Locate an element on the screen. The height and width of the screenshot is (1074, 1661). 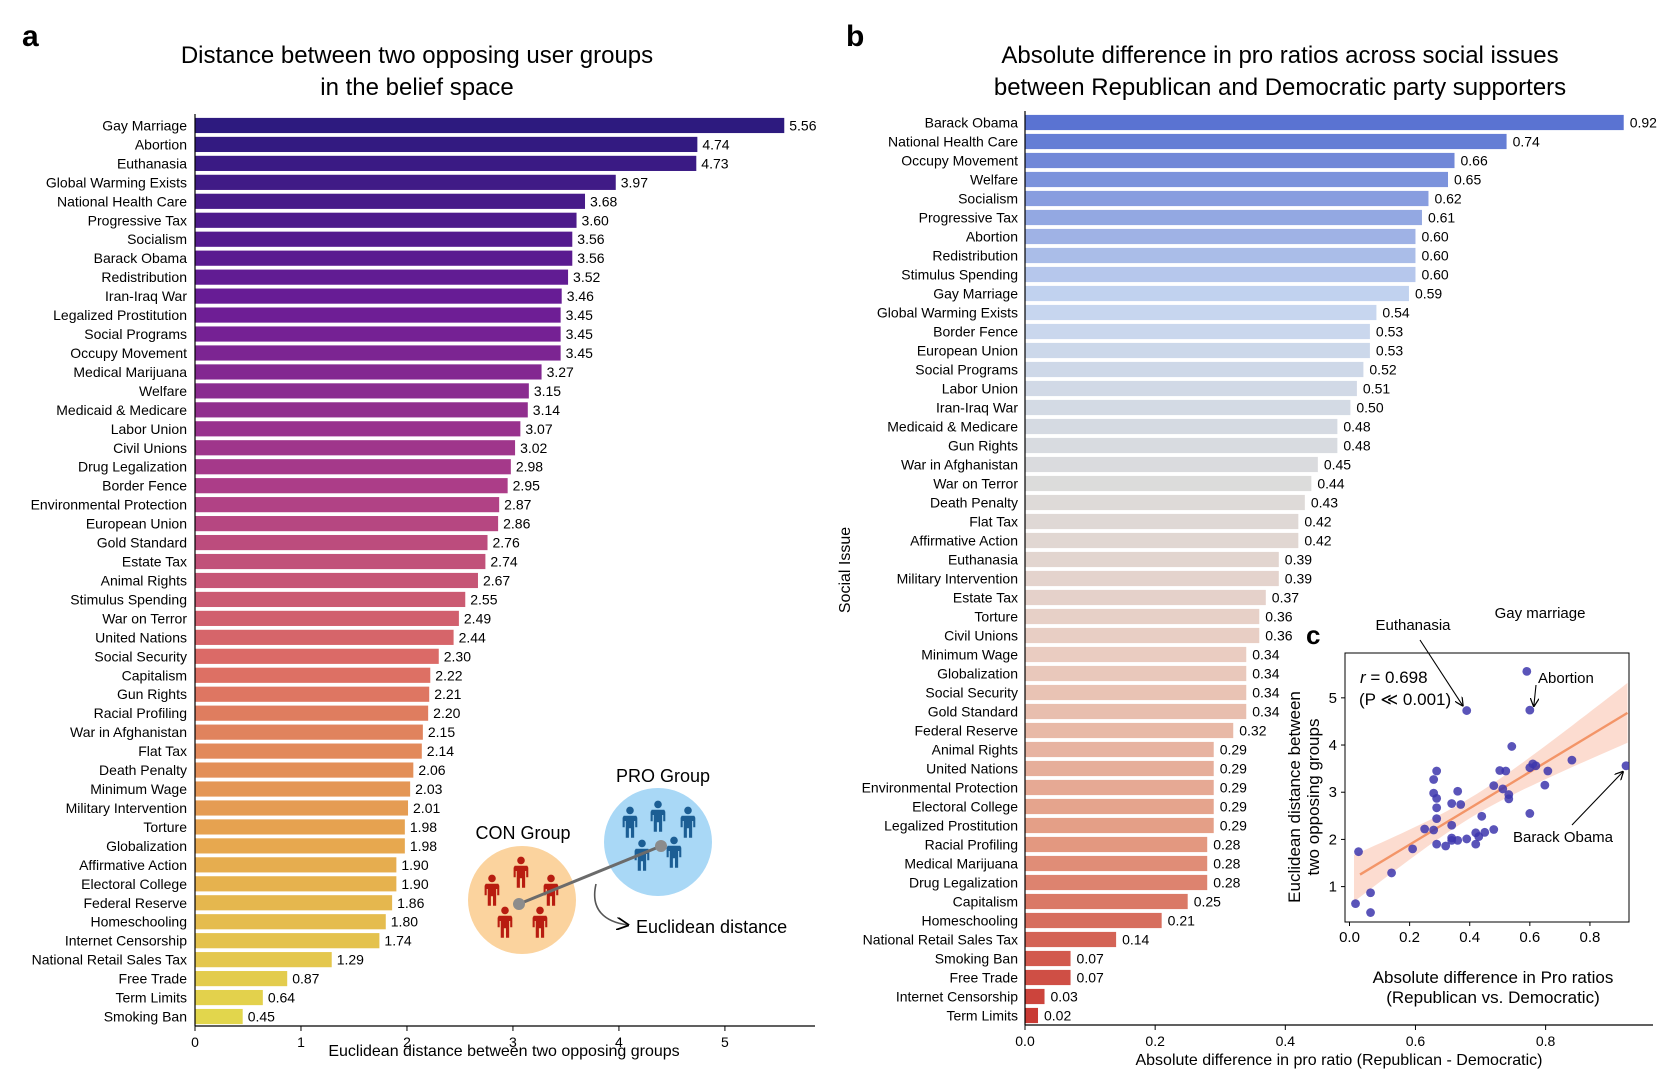
panel-b-category-label: Military Intervention is located at coordinates (957, 579).